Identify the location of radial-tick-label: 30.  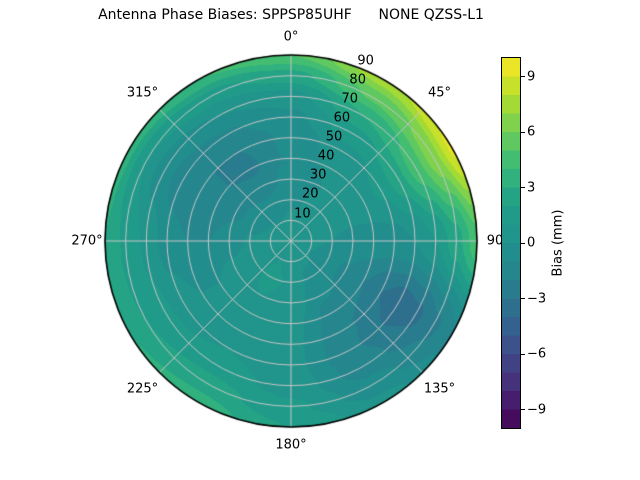
(318, 175).